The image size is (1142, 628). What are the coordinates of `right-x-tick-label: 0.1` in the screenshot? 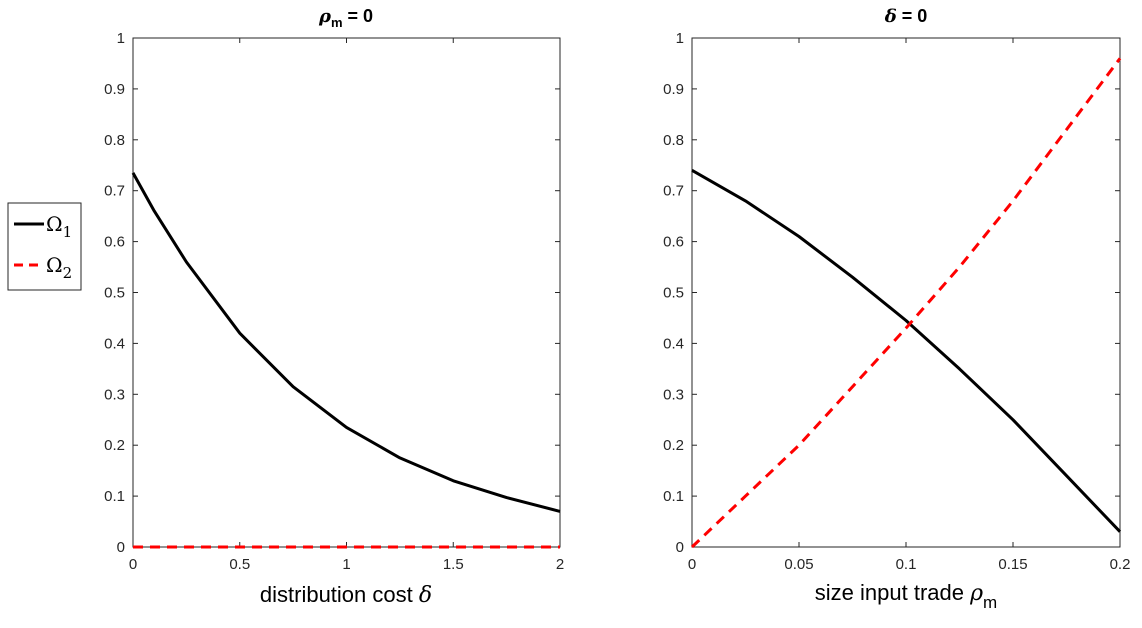 It's located at (906, 564).